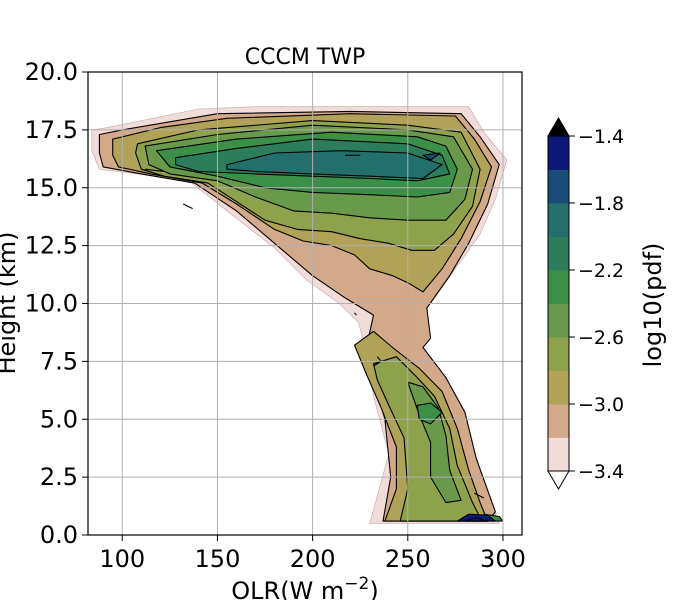 The height and width of the screenshot is (600, 700). I want to click on x-tick-label: 250, so click(408, 559).